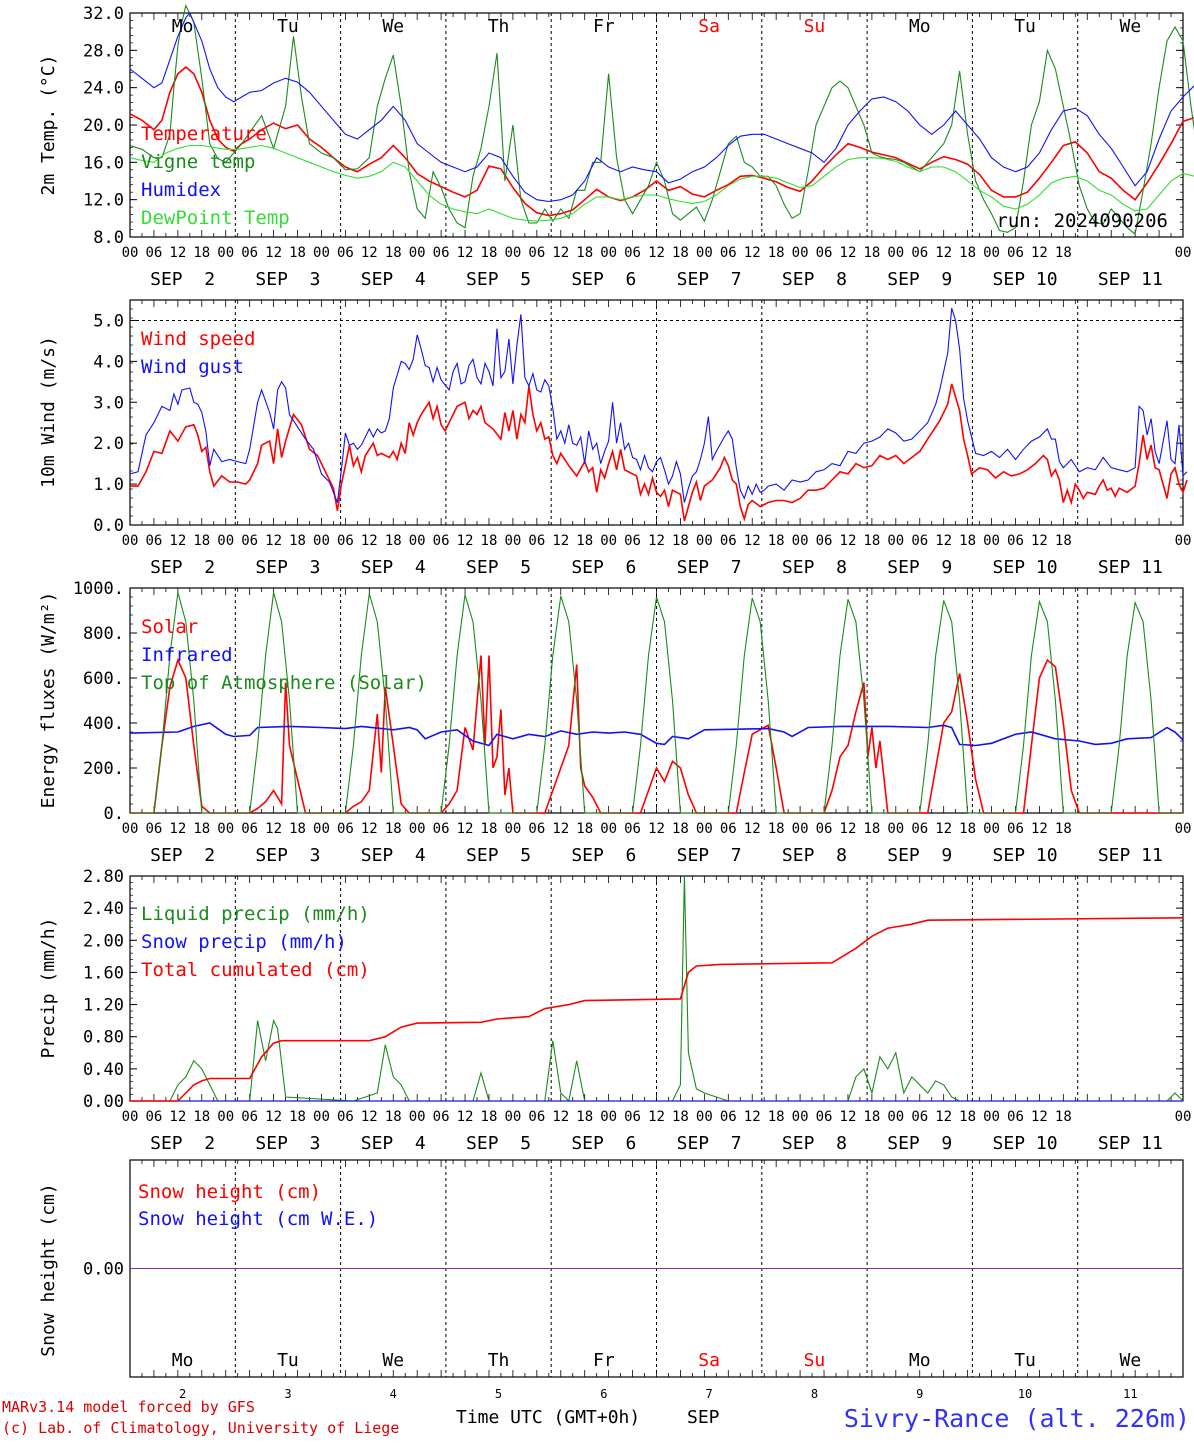 This screenshot has width=1194, height=1445. What do you see at coordinates (103, 163) in the screenshot?
I see `y-tick-label: 16.0` at bounding box center [103, 163].